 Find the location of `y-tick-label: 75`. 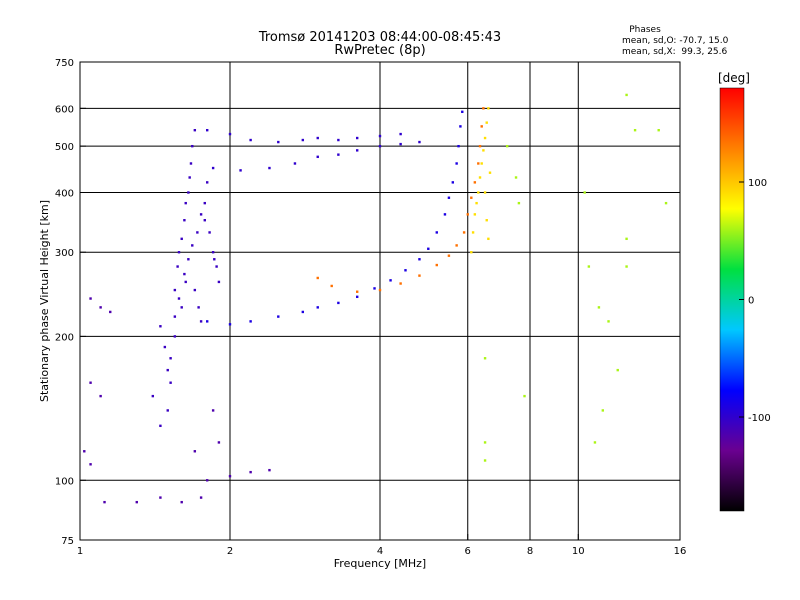

y-tick-label: 75 is located at coordinates (67, 541).